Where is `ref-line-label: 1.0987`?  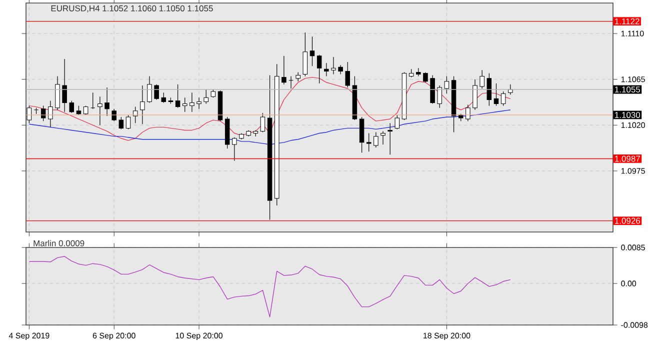
ref-line-label: 1.0987 is located at coordinates (627, 159).